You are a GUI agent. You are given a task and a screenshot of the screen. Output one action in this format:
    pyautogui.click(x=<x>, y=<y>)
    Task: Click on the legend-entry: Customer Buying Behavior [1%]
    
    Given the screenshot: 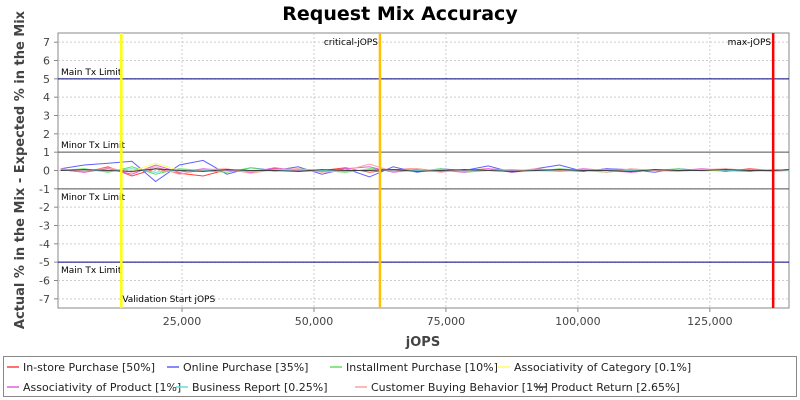 What is the action you would take?
    pyautogui.click(x=459, y=387)
    